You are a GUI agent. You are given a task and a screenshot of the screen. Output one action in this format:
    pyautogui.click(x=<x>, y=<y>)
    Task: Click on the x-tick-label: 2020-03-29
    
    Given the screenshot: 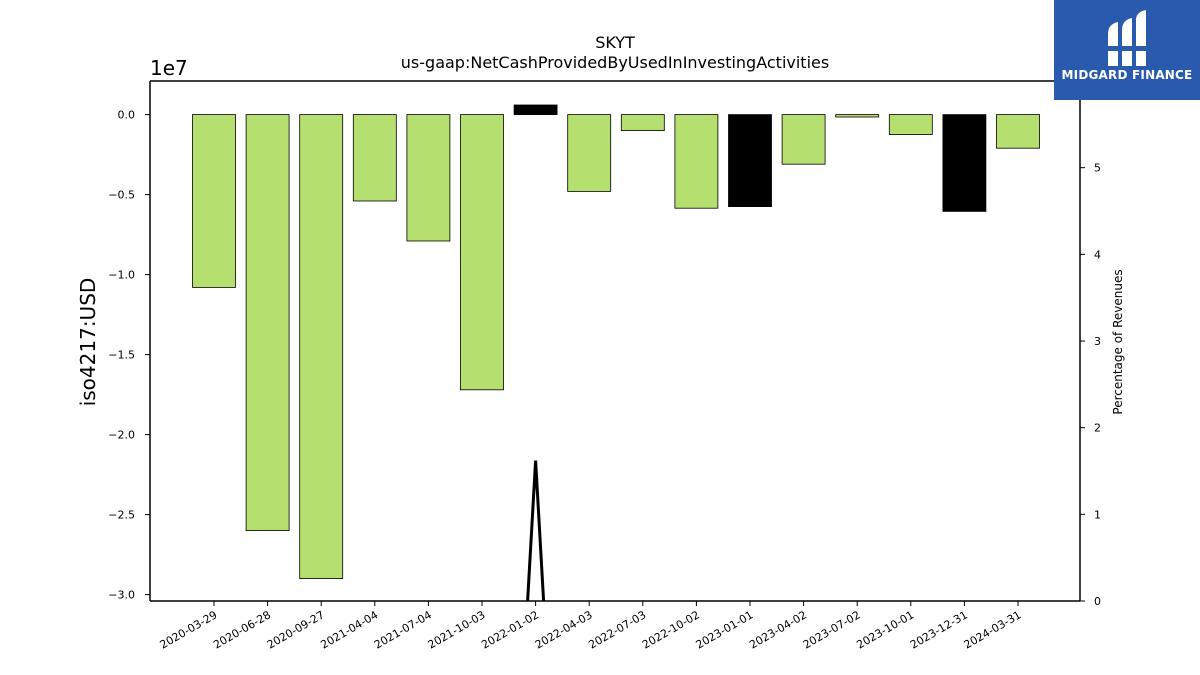 What is the action you would take?
    pyautogui.click(x=189, y=629)
    